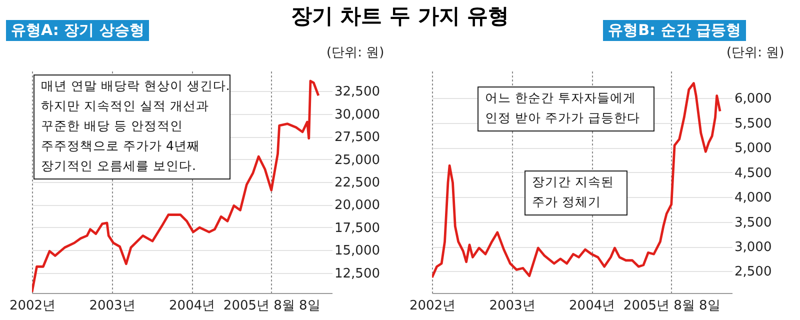 The height and width of the screenshot is (320, 800). What do you see at coordinates (753, 148) in the screenshot?
I see `y-tick-label: 5,000` at bounding box center [753, 148].